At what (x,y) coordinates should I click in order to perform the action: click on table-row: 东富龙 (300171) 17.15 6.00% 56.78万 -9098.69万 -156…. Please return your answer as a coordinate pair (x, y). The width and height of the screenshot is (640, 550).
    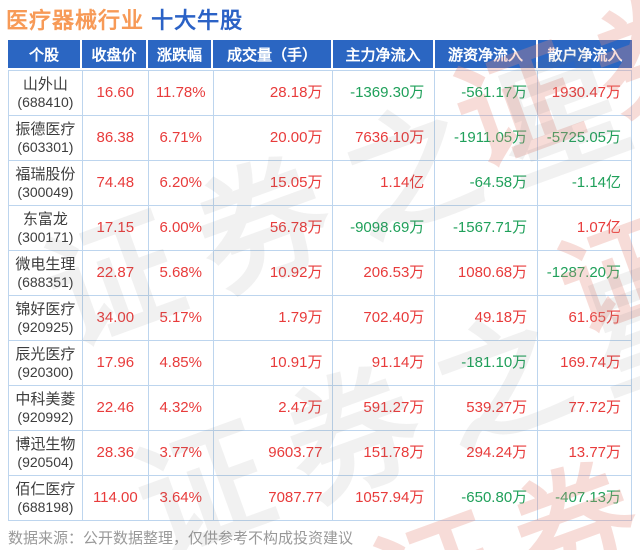
    Looking at the image, I should click on (321, 228).